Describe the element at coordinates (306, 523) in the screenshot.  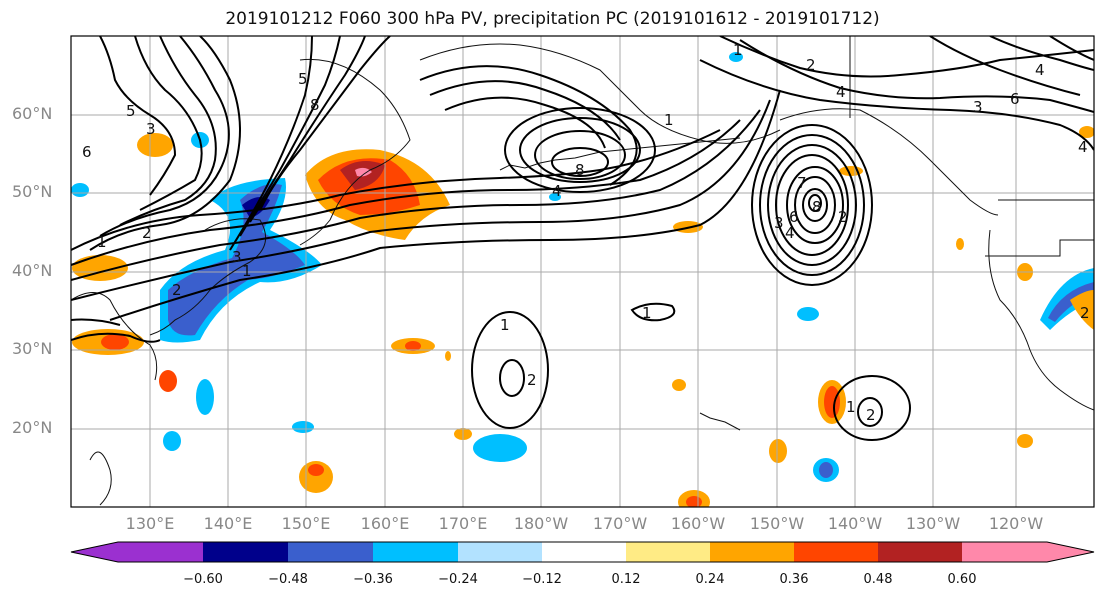
I see `lon-label: 150°E` at that location.